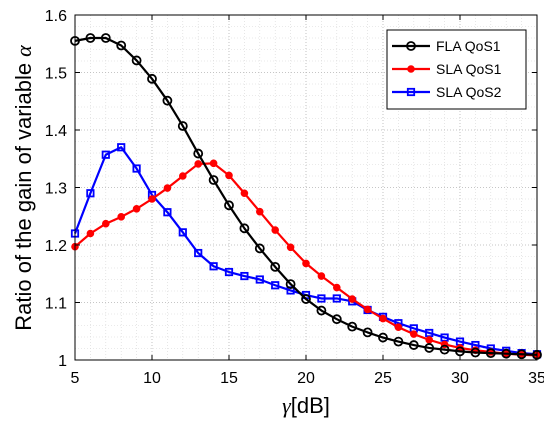 Image resolution: width=544 pixels, height=425 pixels. What do you see at coordinates (23, 188) in the screenshot?
I see `y-axis-title: Ratio of the gain of variable α` at bounding box center [23, 188].